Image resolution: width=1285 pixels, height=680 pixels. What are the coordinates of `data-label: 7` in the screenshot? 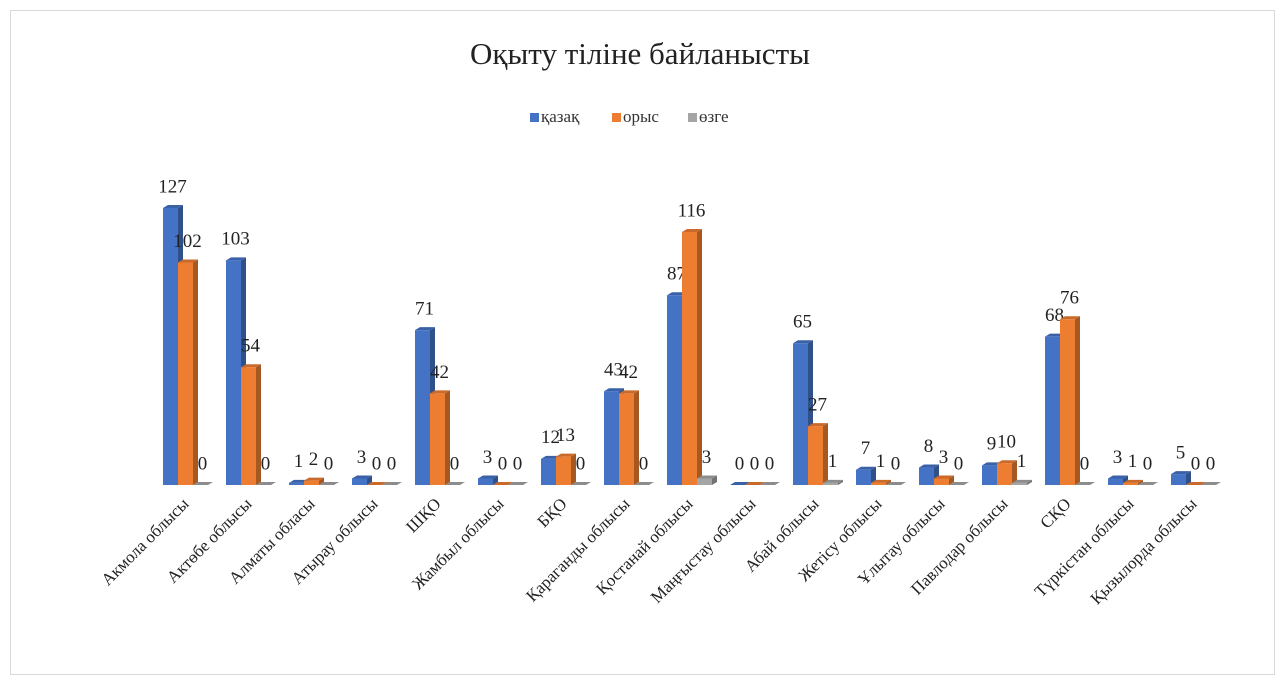 It's located at (866, 448).